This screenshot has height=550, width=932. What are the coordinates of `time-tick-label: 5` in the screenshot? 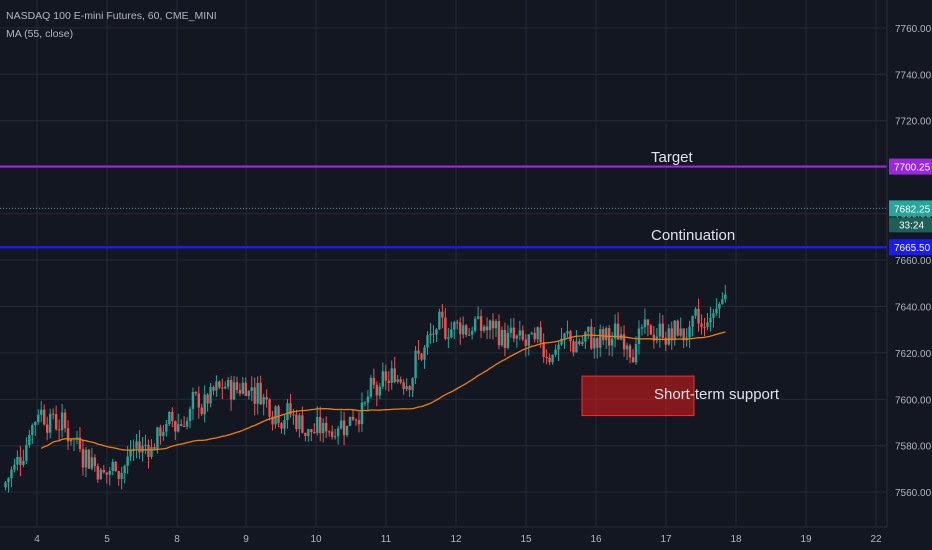 It's located at (107, 539).